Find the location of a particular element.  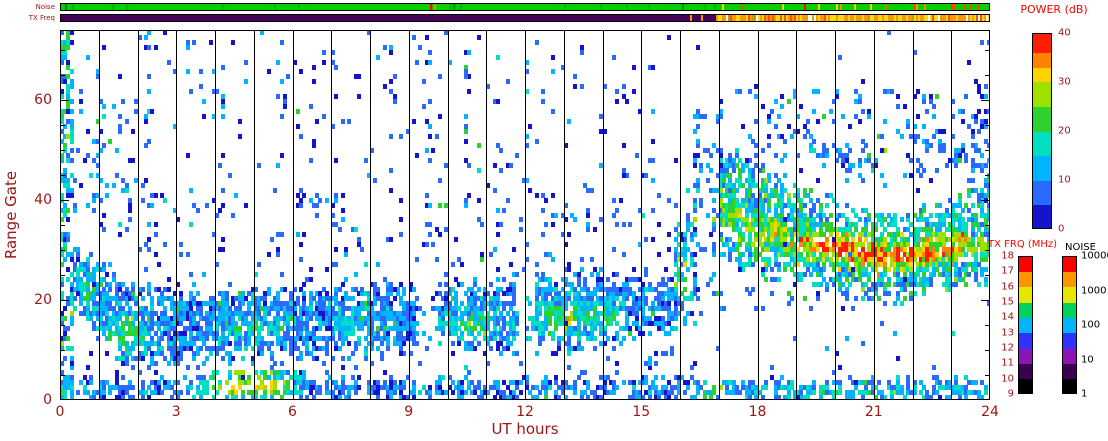

y-tick-label: 20 is located at coordinates (43, 300).